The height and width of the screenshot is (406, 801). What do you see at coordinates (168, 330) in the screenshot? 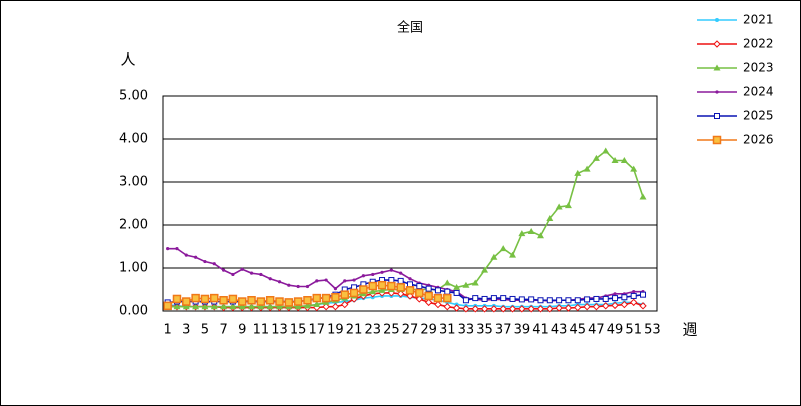
I see `x-tick-label: 1` at bounding box center [168, 330].